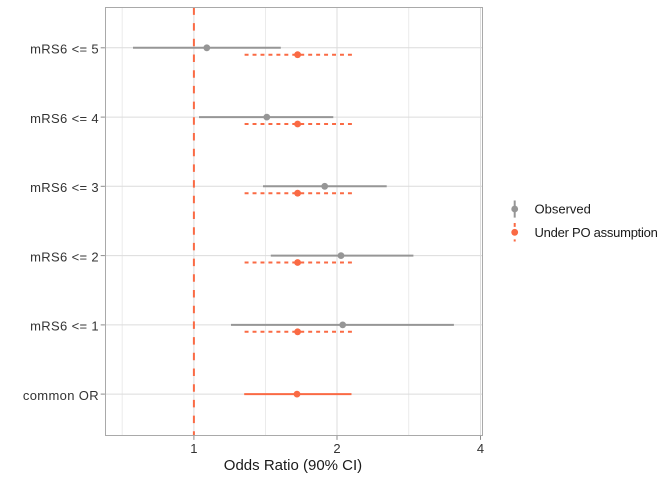  What do you see at coordinates (64, 256) in the screenshot?
I see `svg-text: mRS6 <= 2` at bounding box center [64, 256].